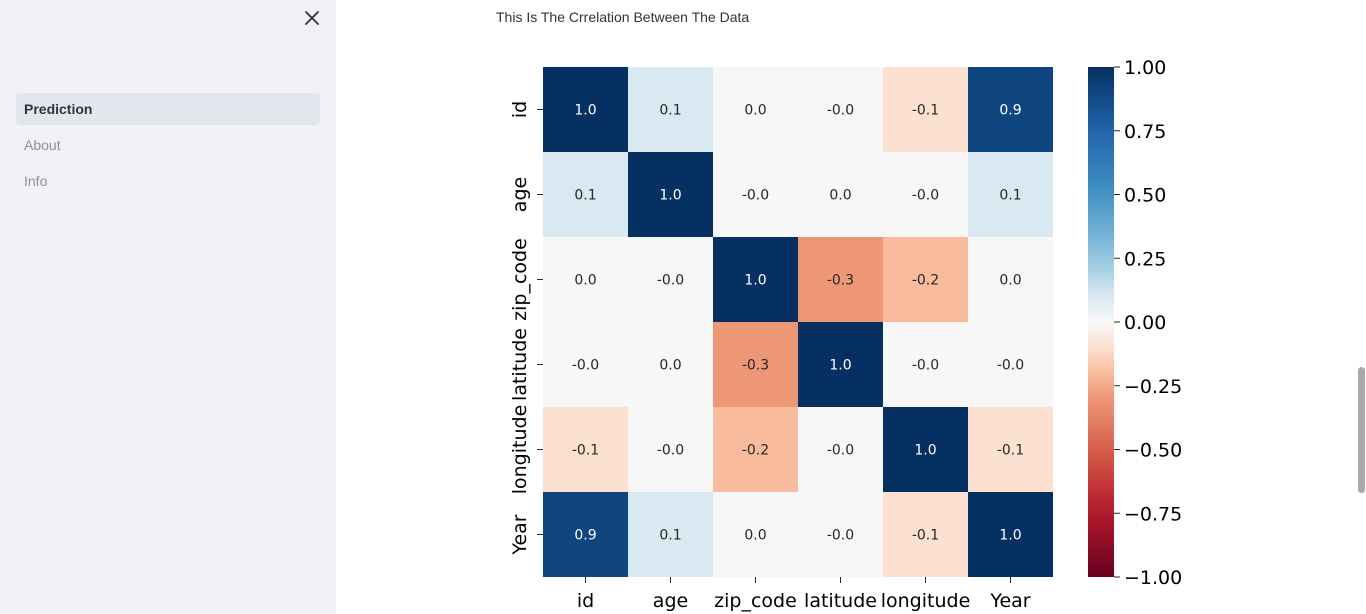 The height and width of the screenshot is (614, 1366). What do you see at coordinates (1361, 430) in the screenshot?
I see `page-scrollbar` at bounding box center [1361, 430].